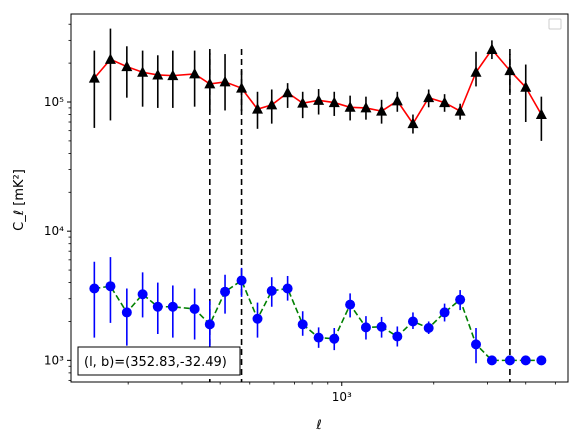  I want to click on x-tick-label: 10³, so click(342, 397).